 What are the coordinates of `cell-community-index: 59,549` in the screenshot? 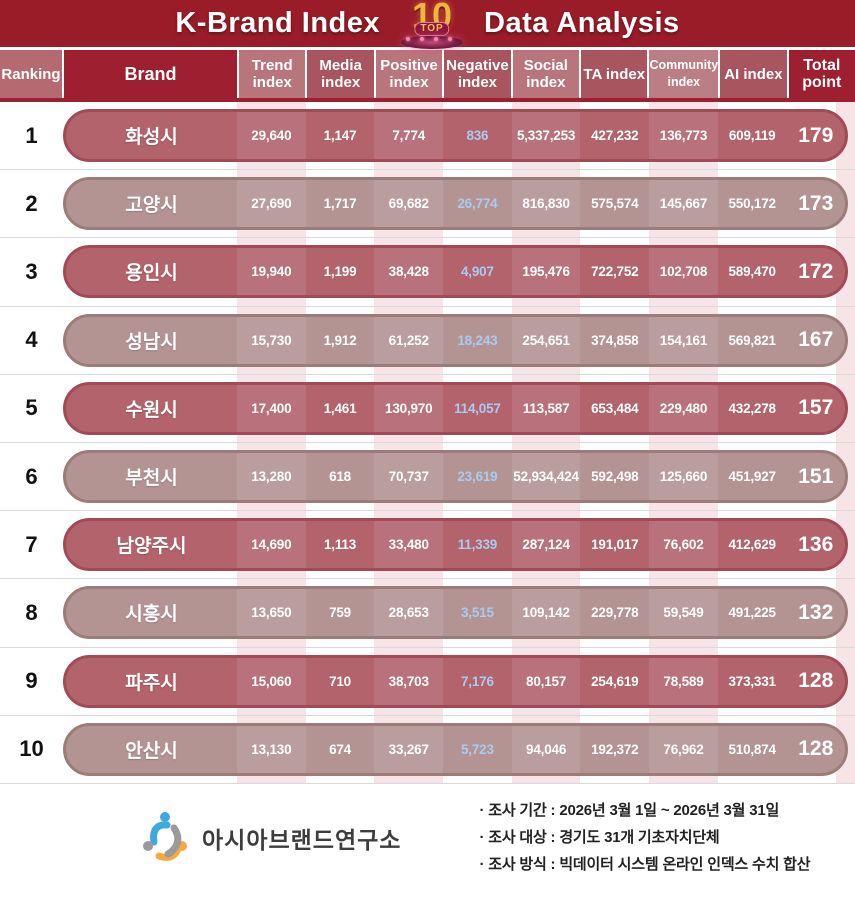 It's located at (683, 613).